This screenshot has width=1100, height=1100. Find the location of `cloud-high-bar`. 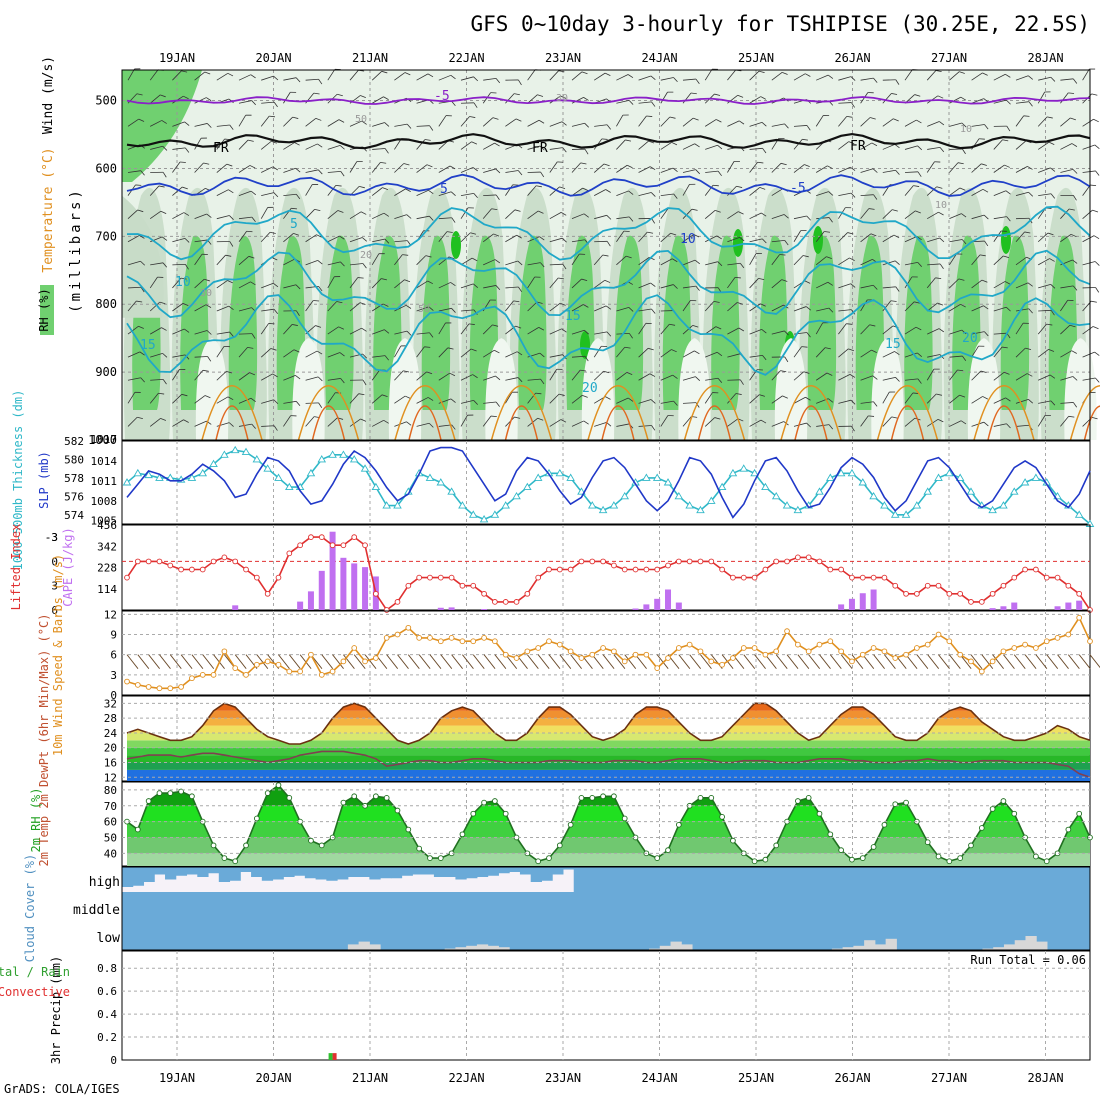

cloud-high-bar is located at coordinates (923, 879).